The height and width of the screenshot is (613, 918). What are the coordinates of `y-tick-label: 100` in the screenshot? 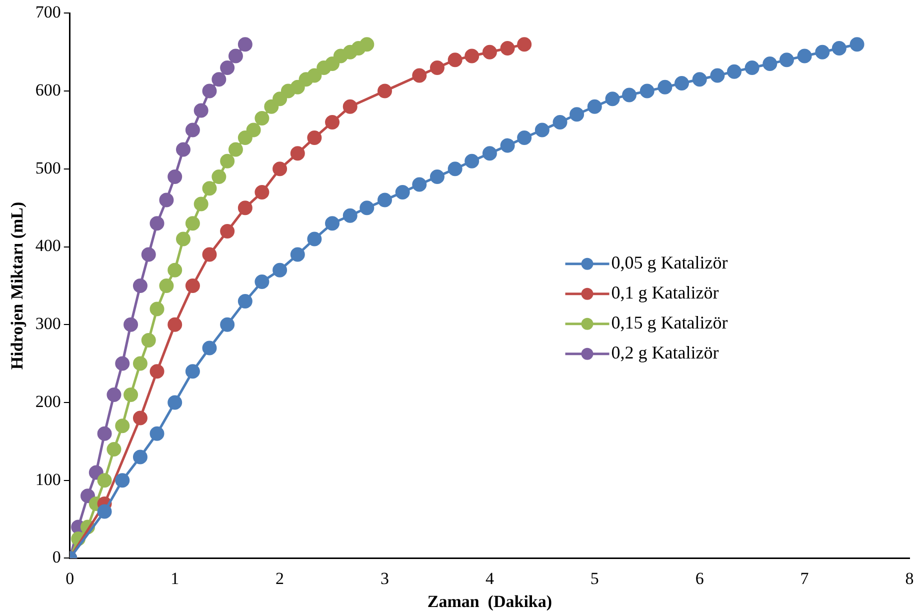 It's located at (48, 479).